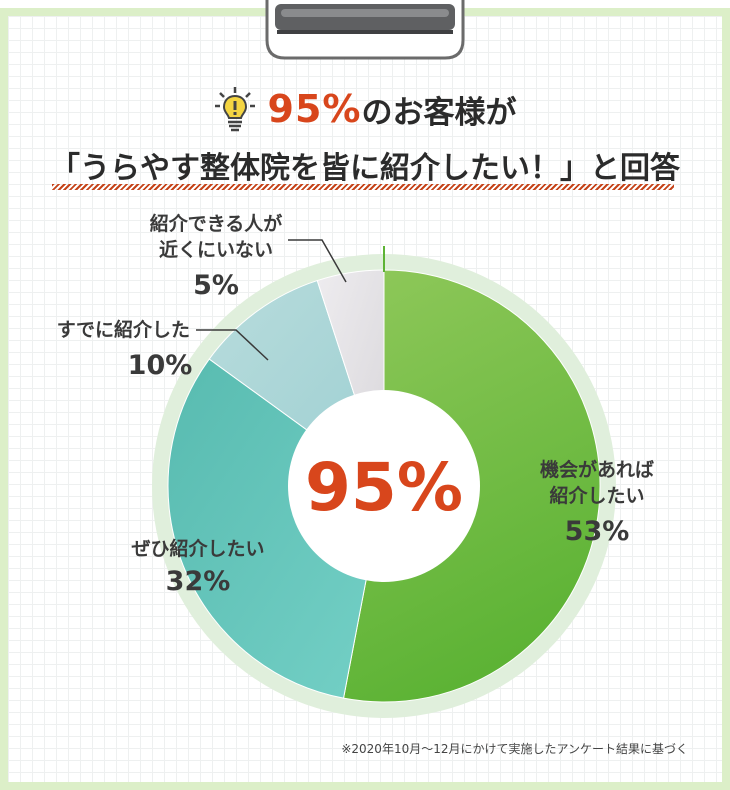 This screenshot has width=730, height=790. I want to click on label-chance-to-refer-value: 53%, so click(597, 531).